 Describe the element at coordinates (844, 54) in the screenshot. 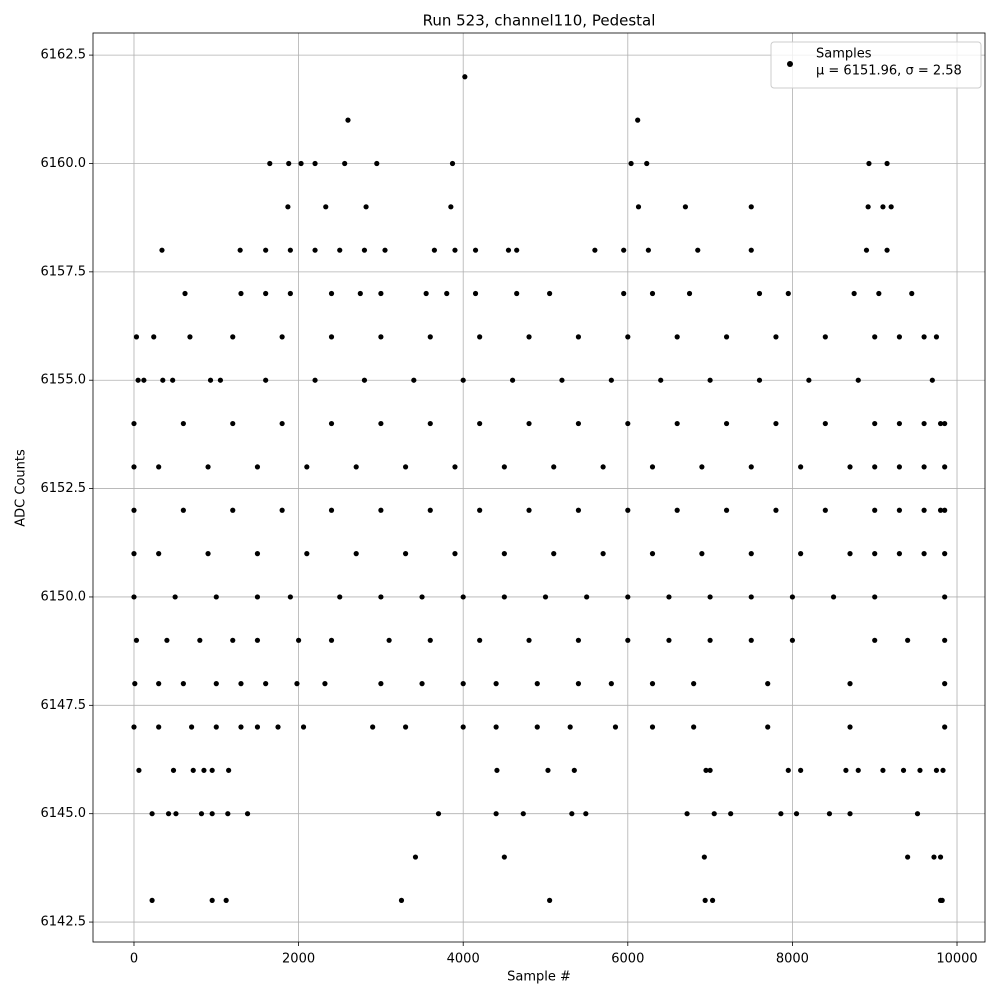

I see `legend-label: Samples` at that location.